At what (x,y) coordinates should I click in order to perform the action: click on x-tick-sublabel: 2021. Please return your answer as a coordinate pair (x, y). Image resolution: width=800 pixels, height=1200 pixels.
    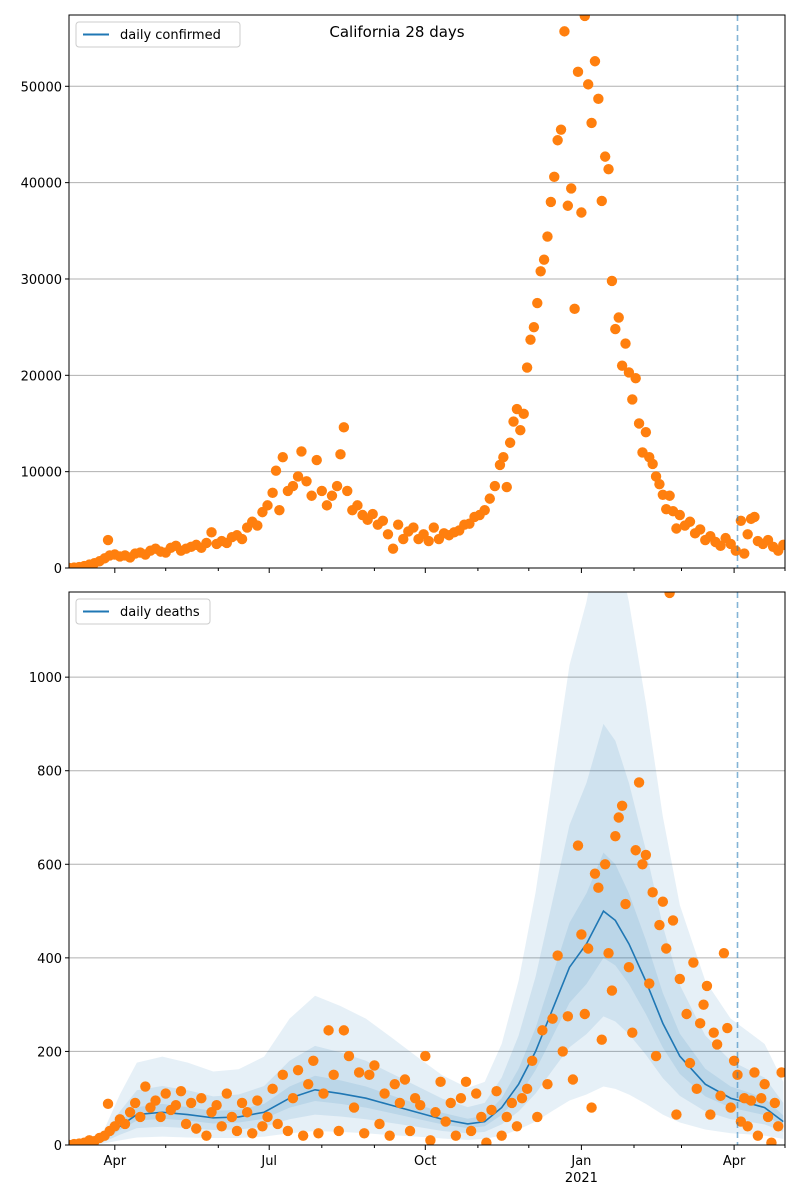
    Looking at the image, I should click on (581, 1178).